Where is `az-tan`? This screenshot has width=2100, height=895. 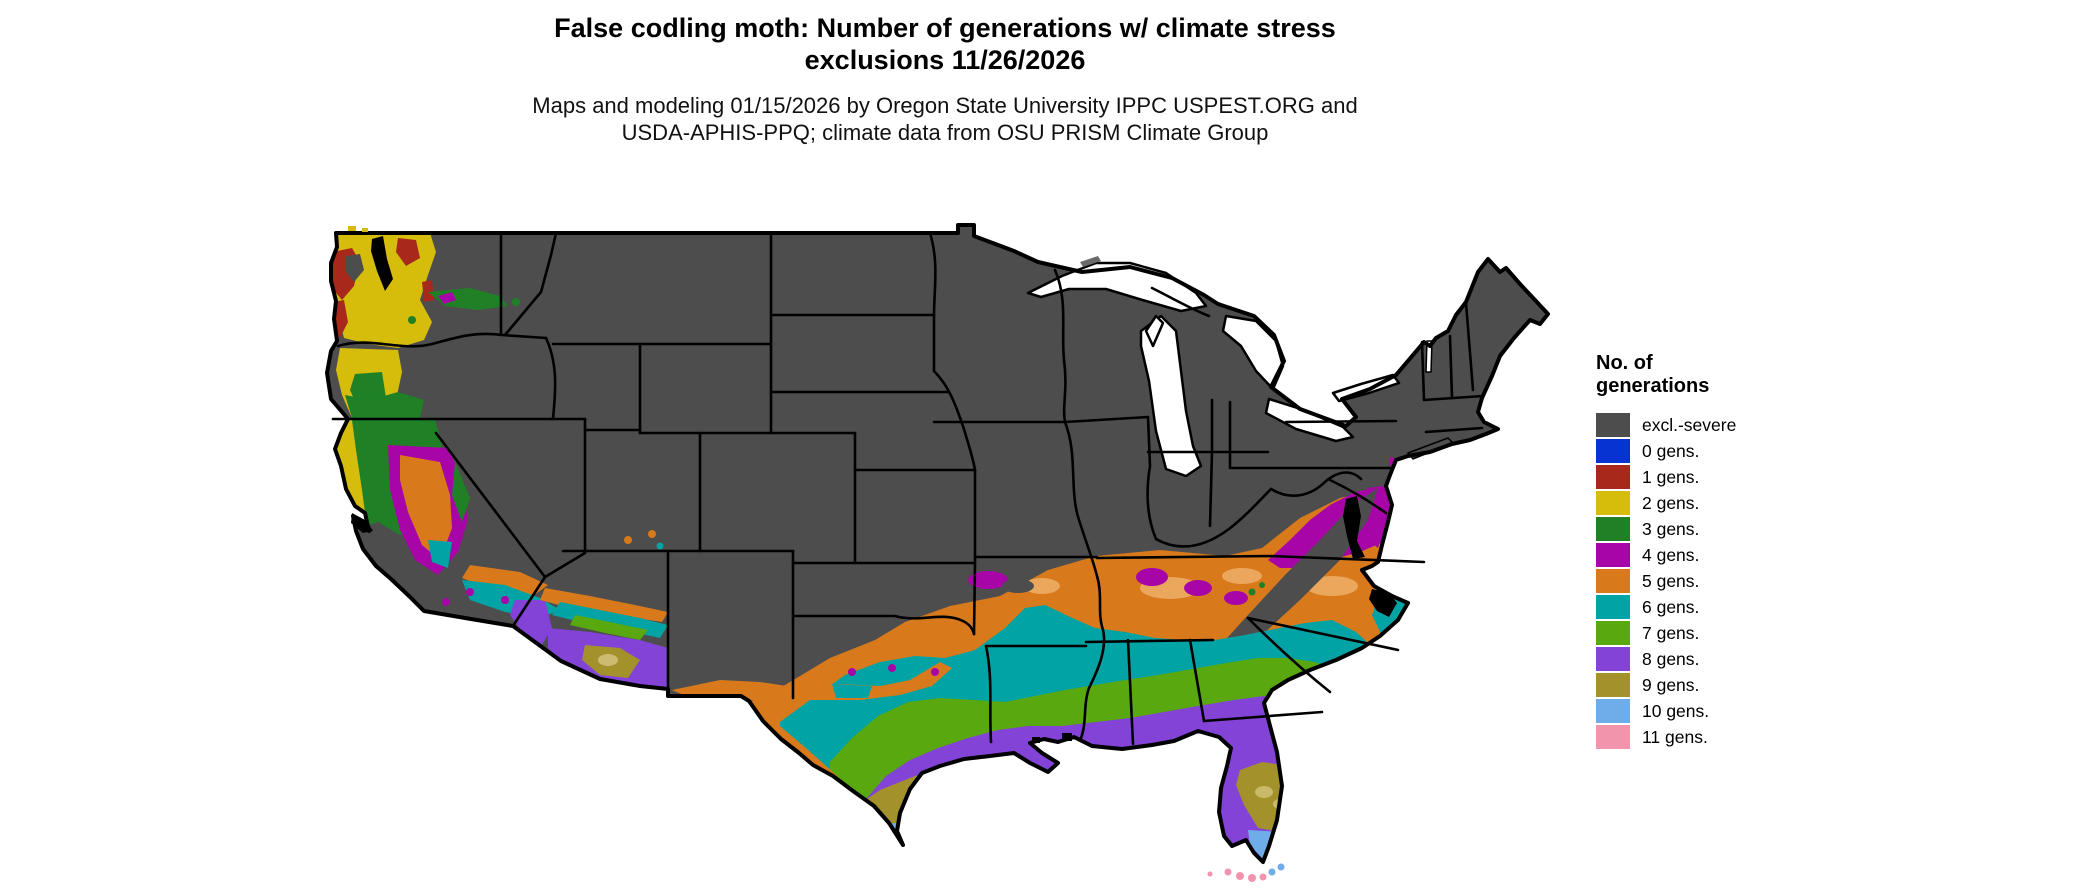
az-tan is located at coordinates (608, 660).